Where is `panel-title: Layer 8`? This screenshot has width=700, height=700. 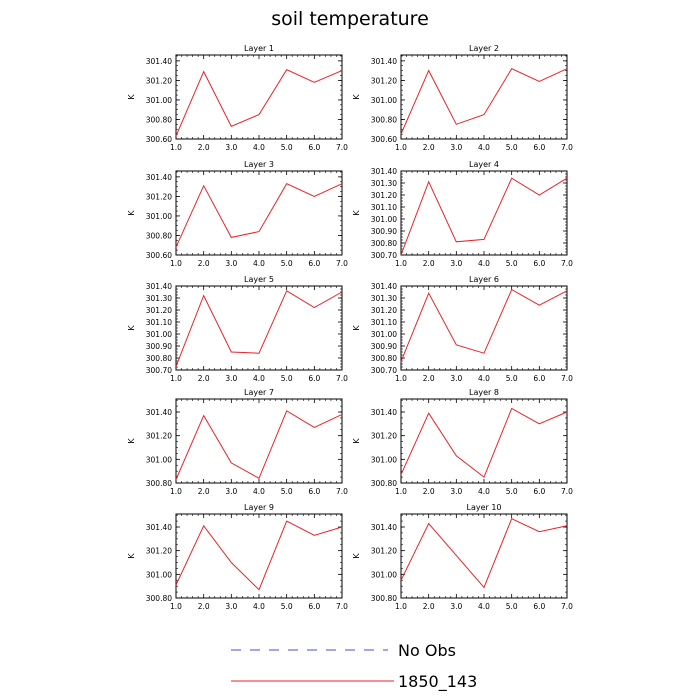
panel-title: Layer 8 is located at coordinates (484, 392).